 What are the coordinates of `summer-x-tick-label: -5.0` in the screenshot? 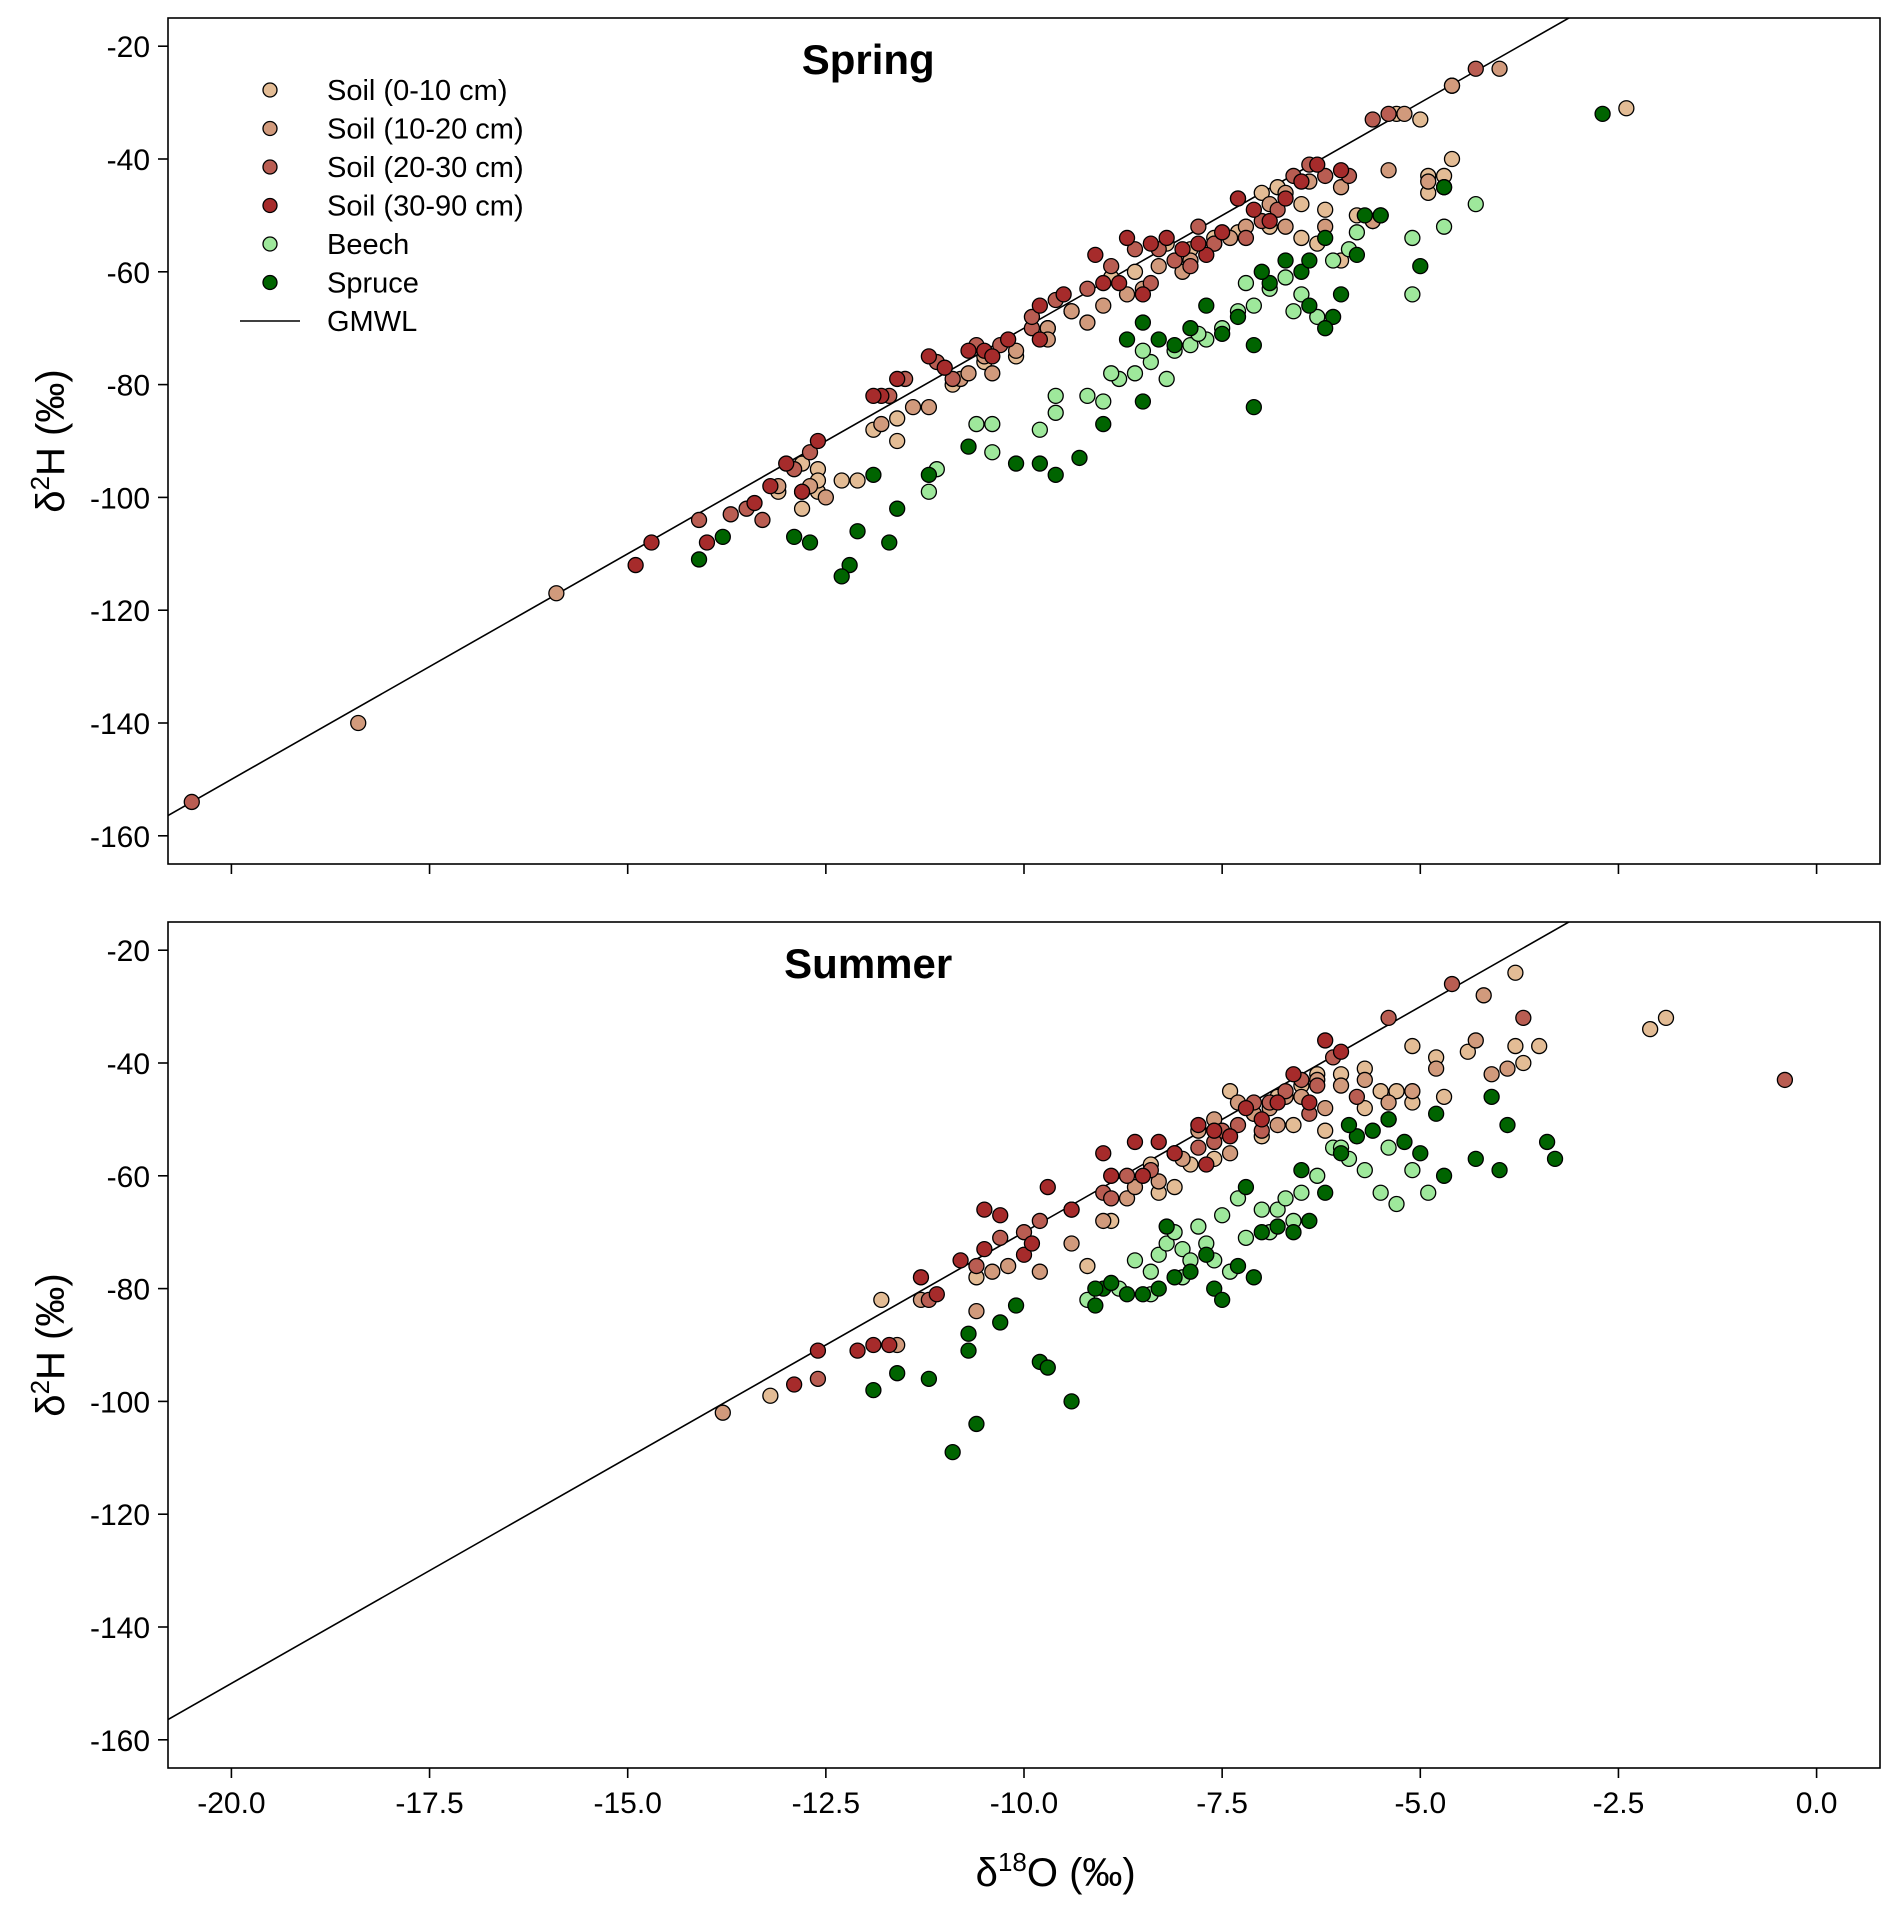 It's located at (1420, 1803).